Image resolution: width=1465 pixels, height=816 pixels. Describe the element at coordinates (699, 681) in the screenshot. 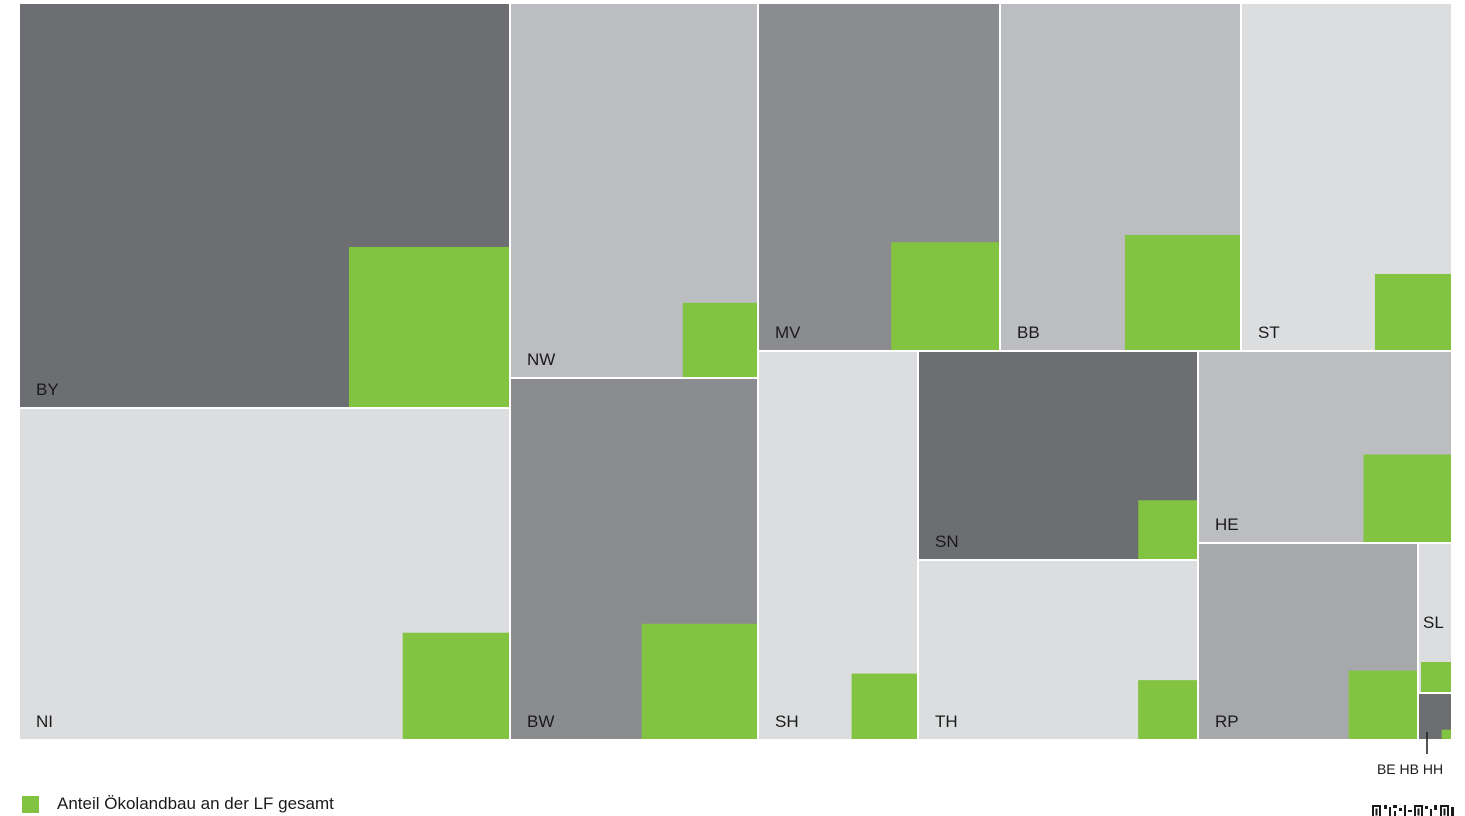

I see `eco-share-bw` at that location.